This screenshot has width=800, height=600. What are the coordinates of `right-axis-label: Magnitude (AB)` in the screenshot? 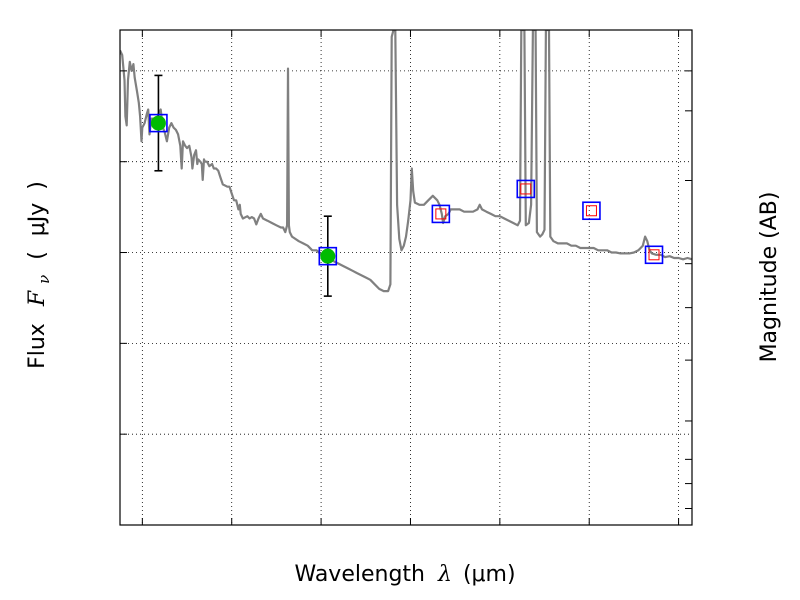 It's located at (769, 277).